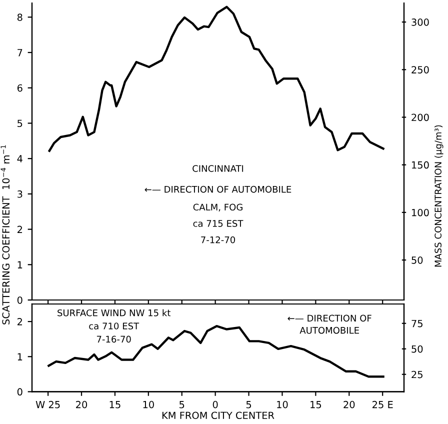 Image resolution: width=448 pixels, height=424 pixels. What do you see at coordinates (420, 118) in the screenshot?
I see `y2-tick-label: 200` at bounding box center [420, 118].